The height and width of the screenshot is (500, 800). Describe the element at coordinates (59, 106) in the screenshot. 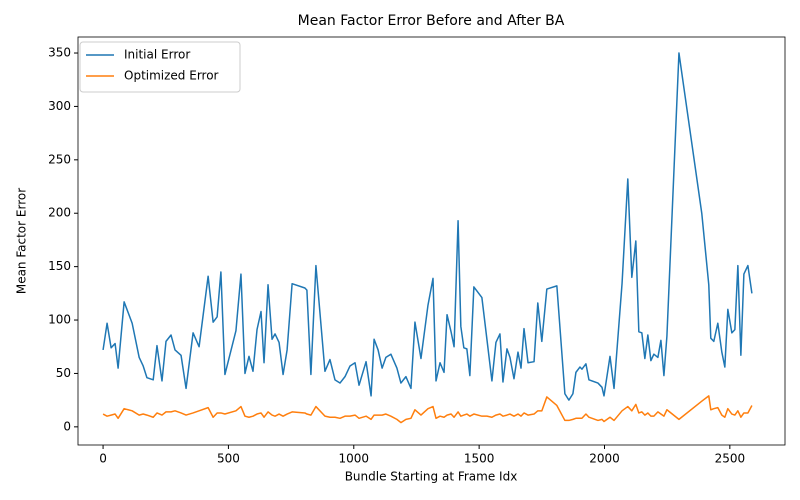

I see `y-tick-label: 300` at that location.